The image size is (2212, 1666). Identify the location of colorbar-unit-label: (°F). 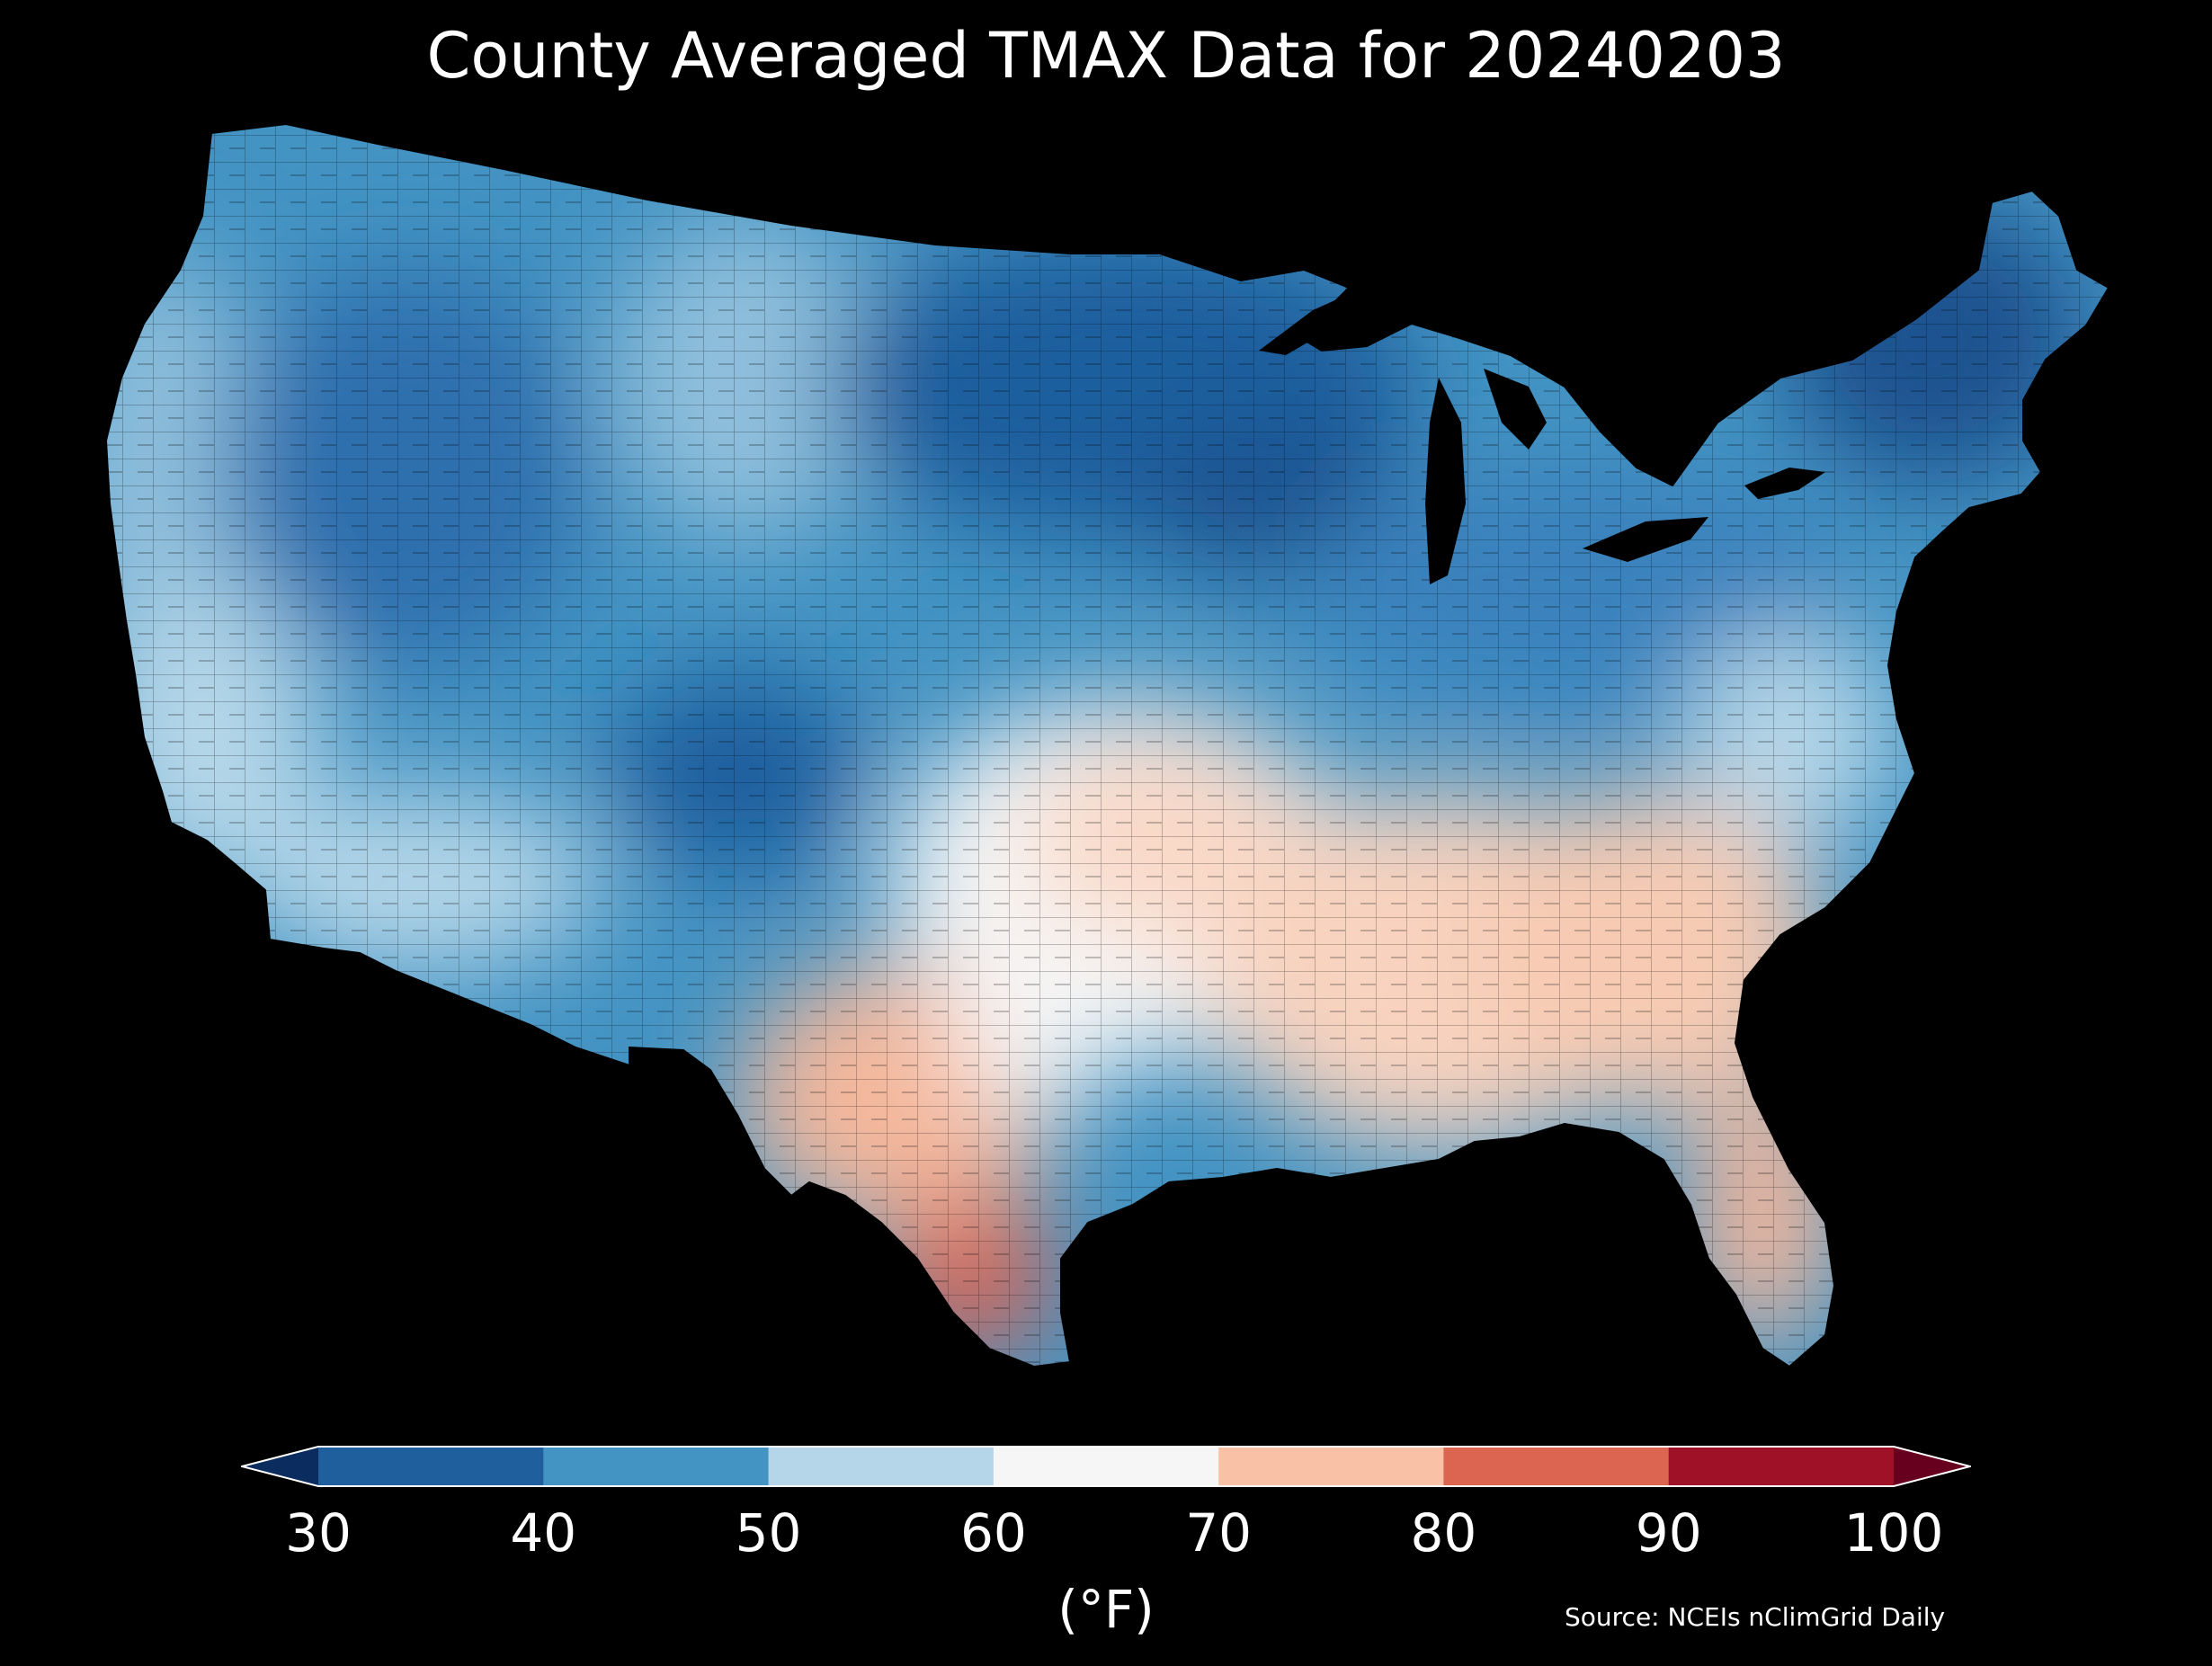
(1106, 1610).